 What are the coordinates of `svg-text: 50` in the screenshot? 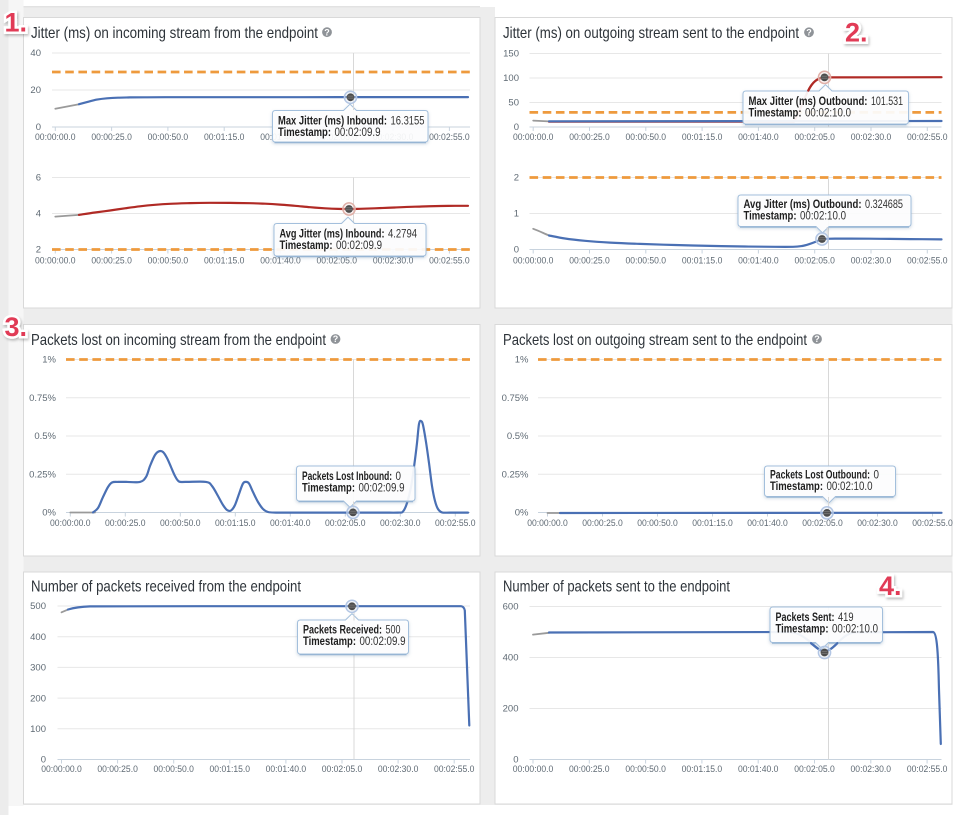 It's located at (513, 103).